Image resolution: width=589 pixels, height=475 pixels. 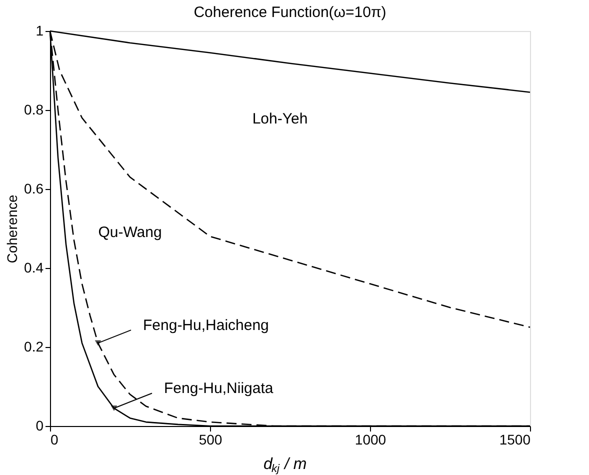 I want to click on text: Loh-Yeh, so click(x=280, y=119).